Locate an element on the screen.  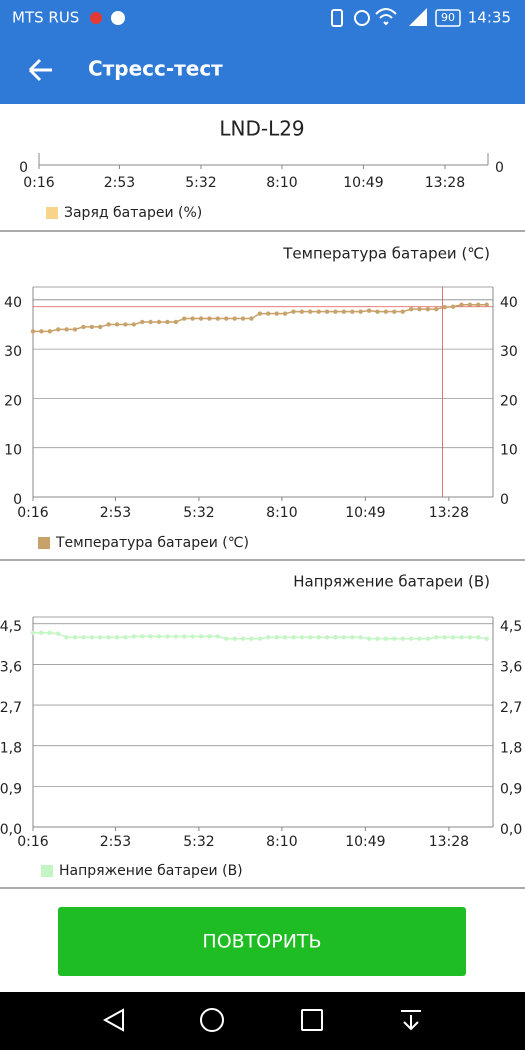
signal-icon is located at coordinates (418, 17).